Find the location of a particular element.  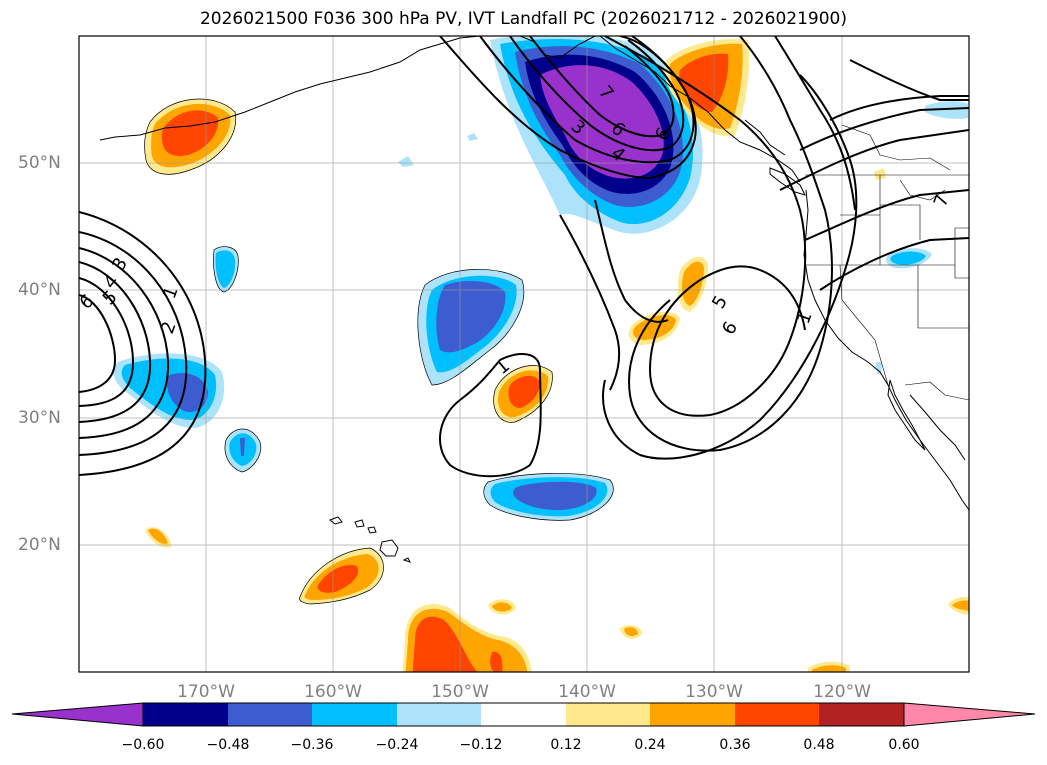

contour-label: 5 is located at coordinates (720, 302).